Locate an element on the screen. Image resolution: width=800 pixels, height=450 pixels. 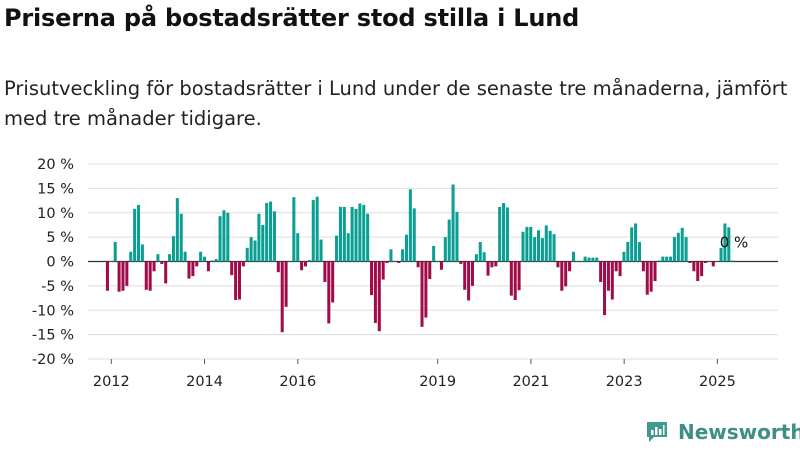
last-value-label: 0 % is located at coordinates (734, 243).